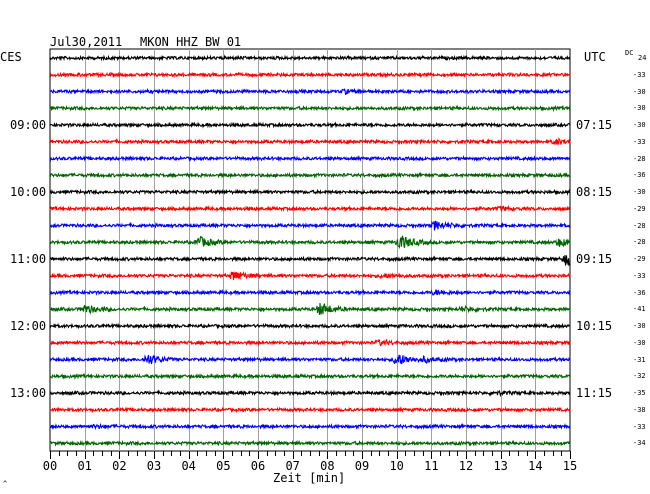  I want to click on x-tick-label: 07, so click(292, 466).